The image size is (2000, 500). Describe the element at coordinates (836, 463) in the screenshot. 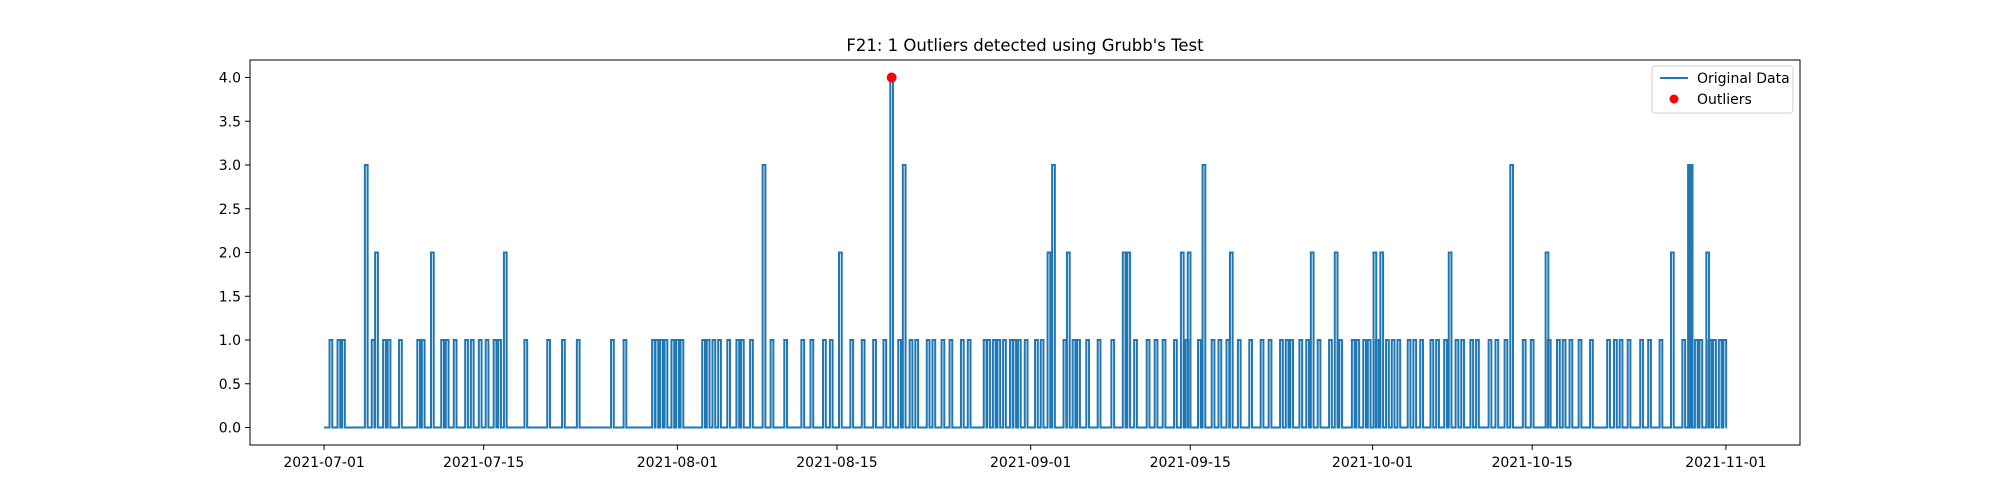

I see `x-tick-label: 2021-08-15` at that location.